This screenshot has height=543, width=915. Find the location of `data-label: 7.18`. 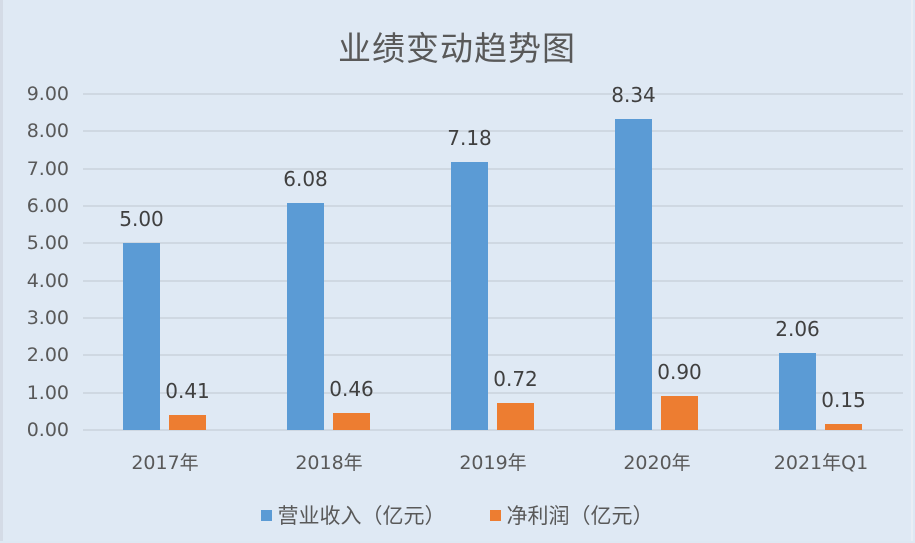

data-label: 7.18 is located at coordinates (469, 137).